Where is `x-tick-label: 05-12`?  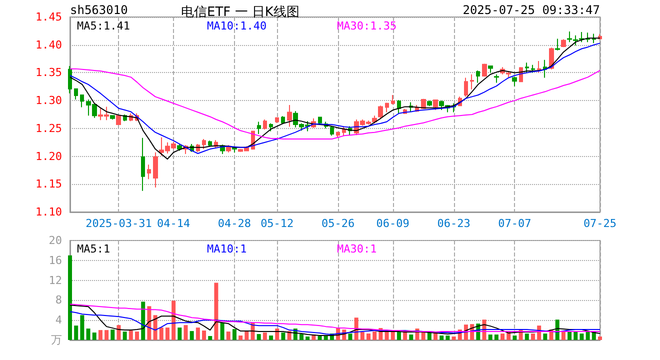 x-tick-label: 05-12 is located at coordinates (277, 223).